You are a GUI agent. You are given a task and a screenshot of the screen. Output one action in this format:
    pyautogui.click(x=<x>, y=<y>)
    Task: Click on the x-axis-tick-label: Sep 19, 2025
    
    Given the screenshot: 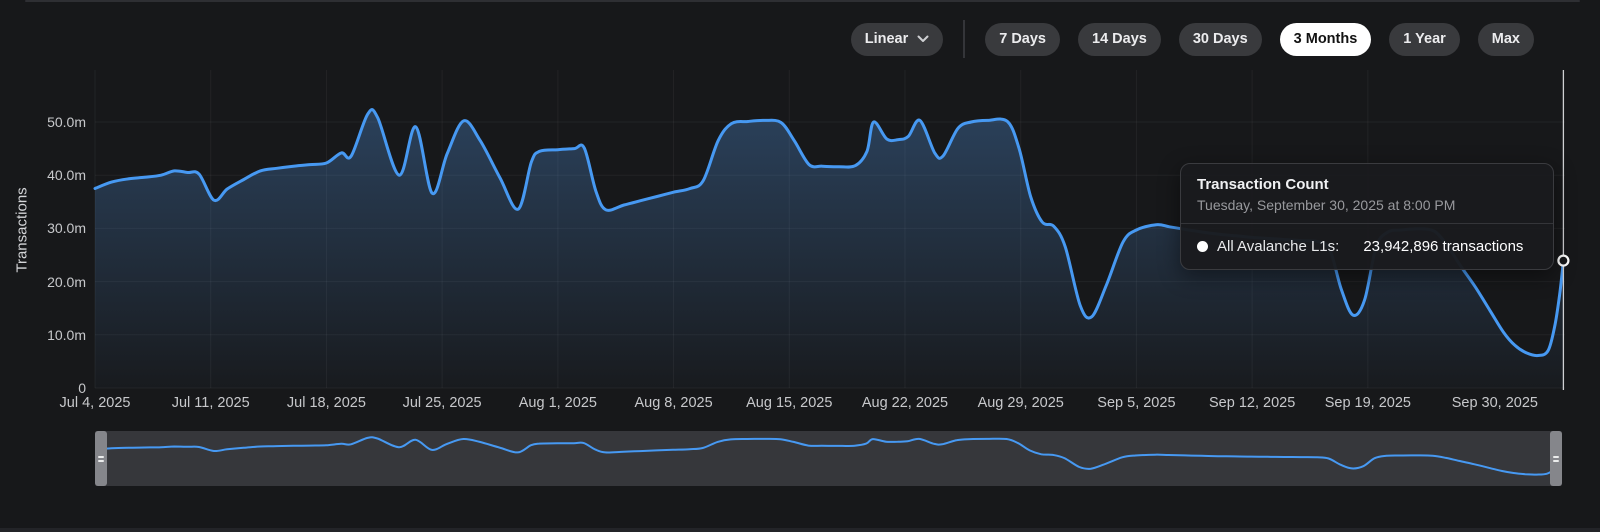 What is the action you would take?
    pyautogui.click(x=1367, y=403)
    